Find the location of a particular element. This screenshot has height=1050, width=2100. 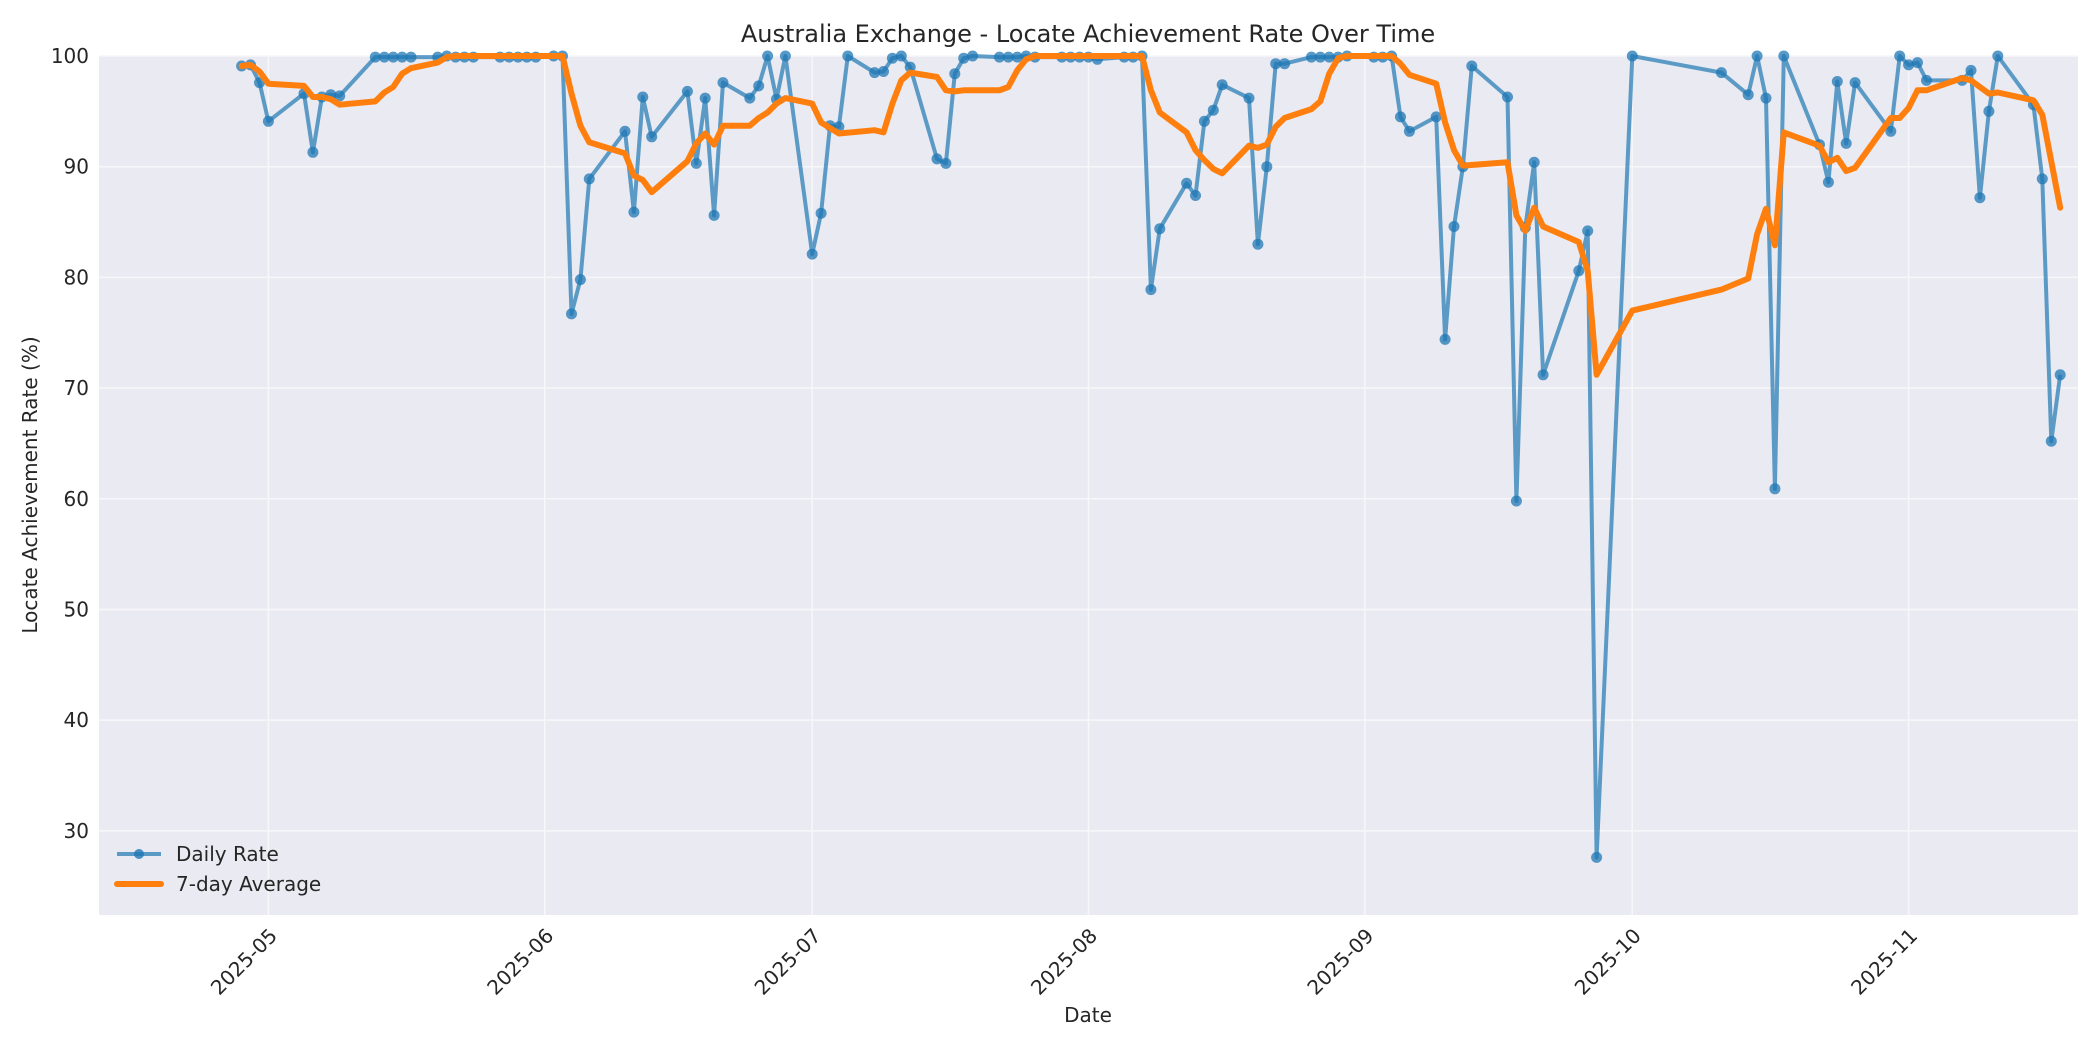

y-tick-label: 70 is located at coordinates (76, 388).